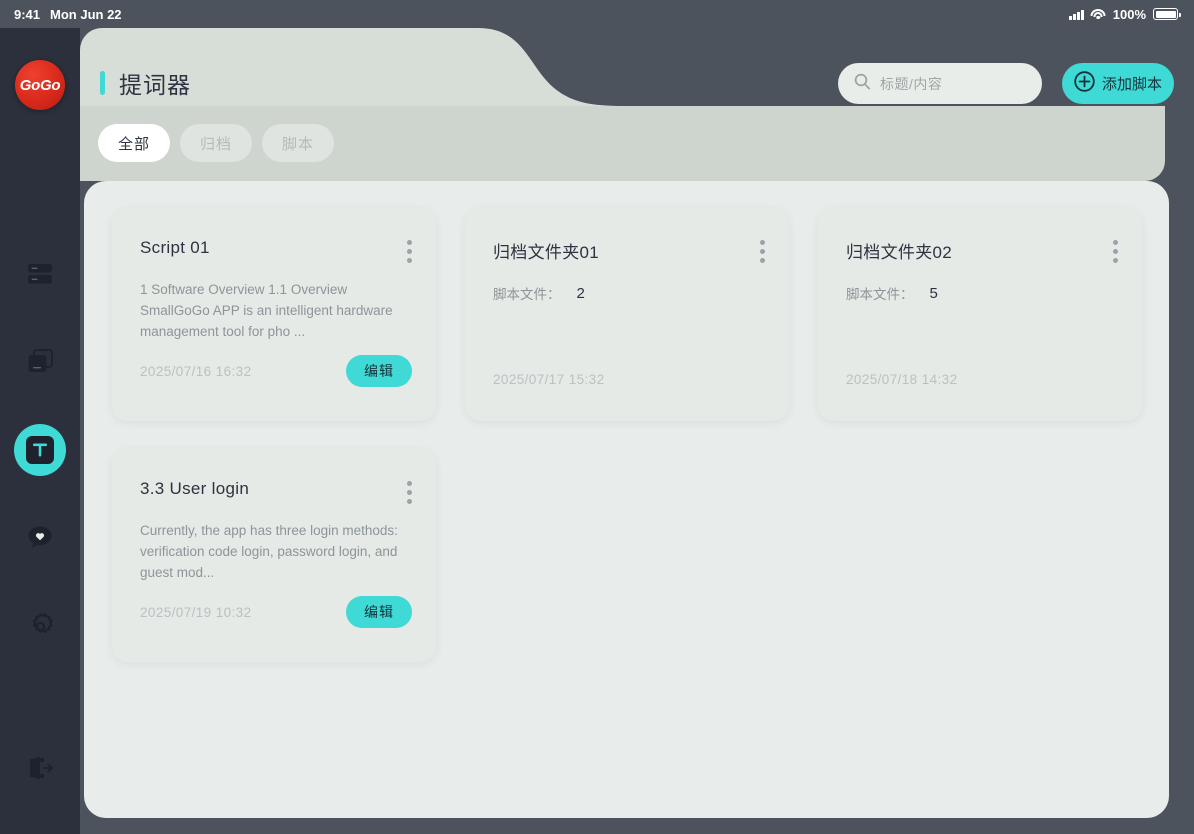 The image size is (1194, 834). I want to click on folder-card: 归档文件夹01 脚本文件： 2 2025/07/17 15:32, so click(627, 314).